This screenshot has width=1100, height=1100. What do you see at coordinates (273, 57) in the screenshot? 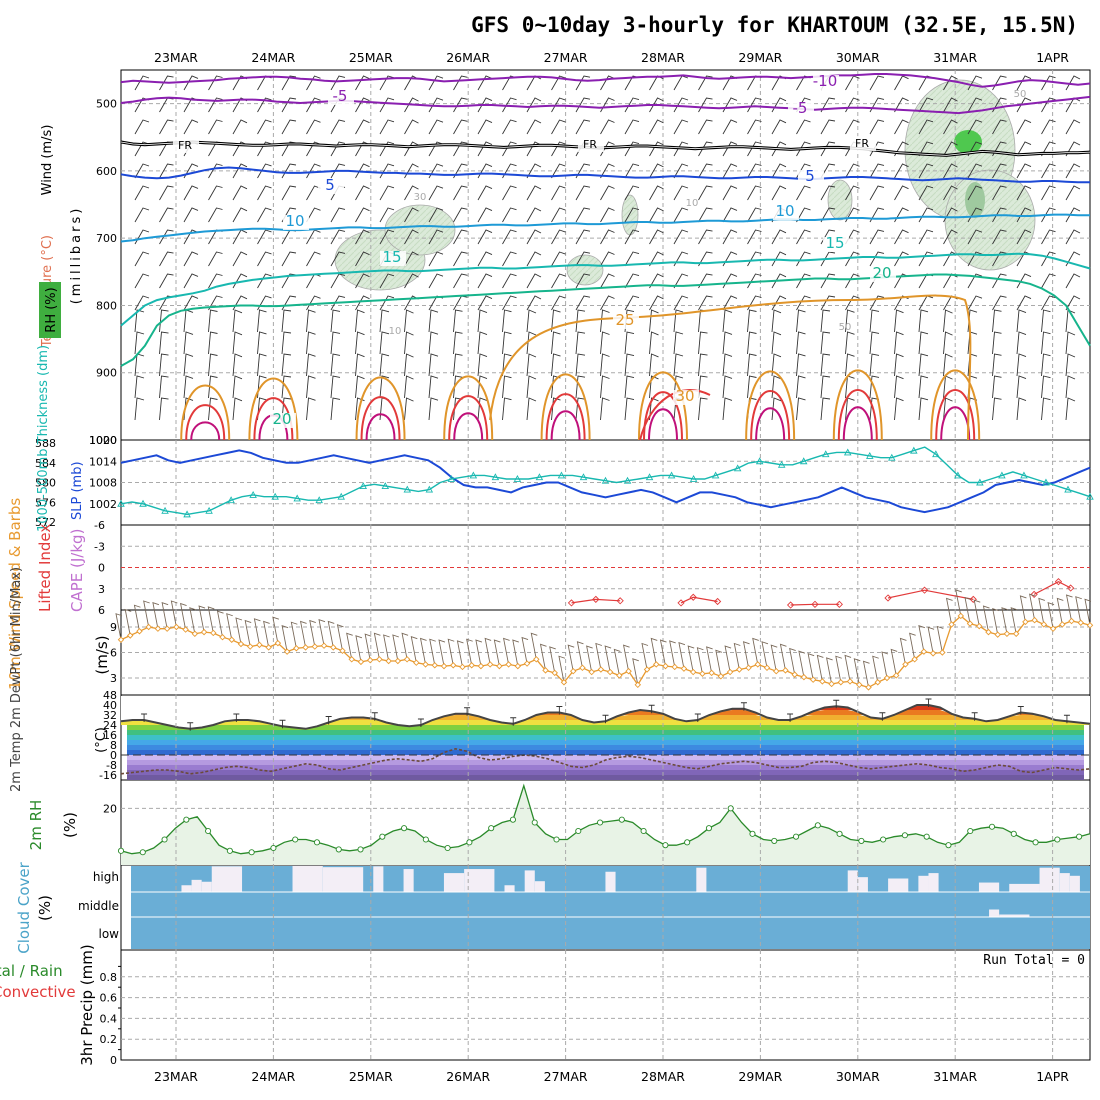
I see `top-date-label: 24MAR` at bounding box center [273, 57].